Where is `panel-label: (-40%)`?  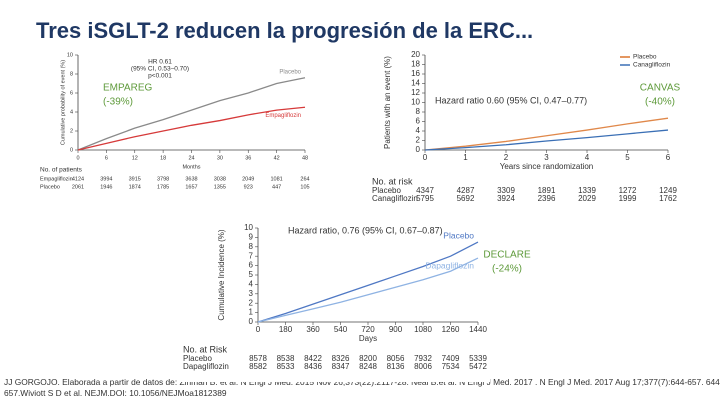 panel-label: (-40%) is located at coordinates (660, 102).